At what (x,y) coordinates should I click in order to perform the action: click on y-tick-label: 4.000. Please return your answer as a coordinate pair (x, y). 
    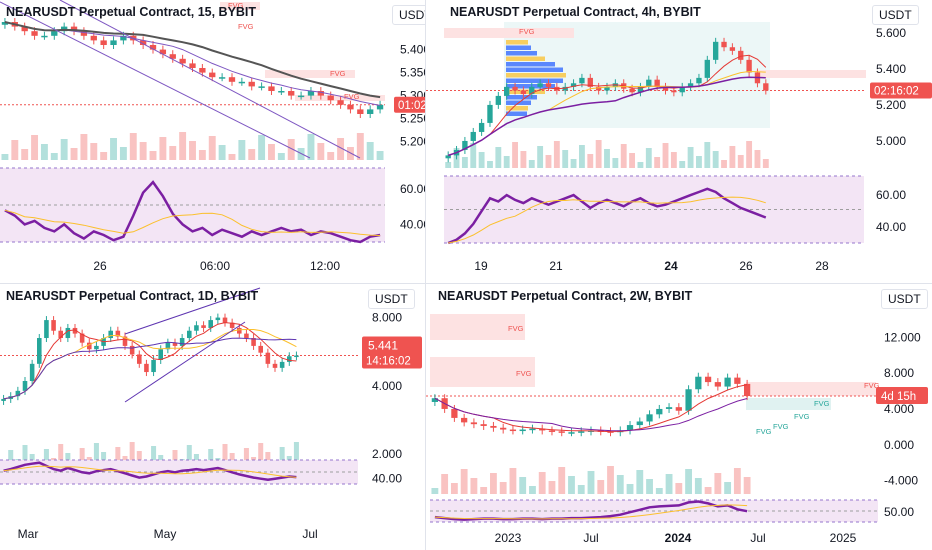
    Looking at the image, I should click on (899, 409).